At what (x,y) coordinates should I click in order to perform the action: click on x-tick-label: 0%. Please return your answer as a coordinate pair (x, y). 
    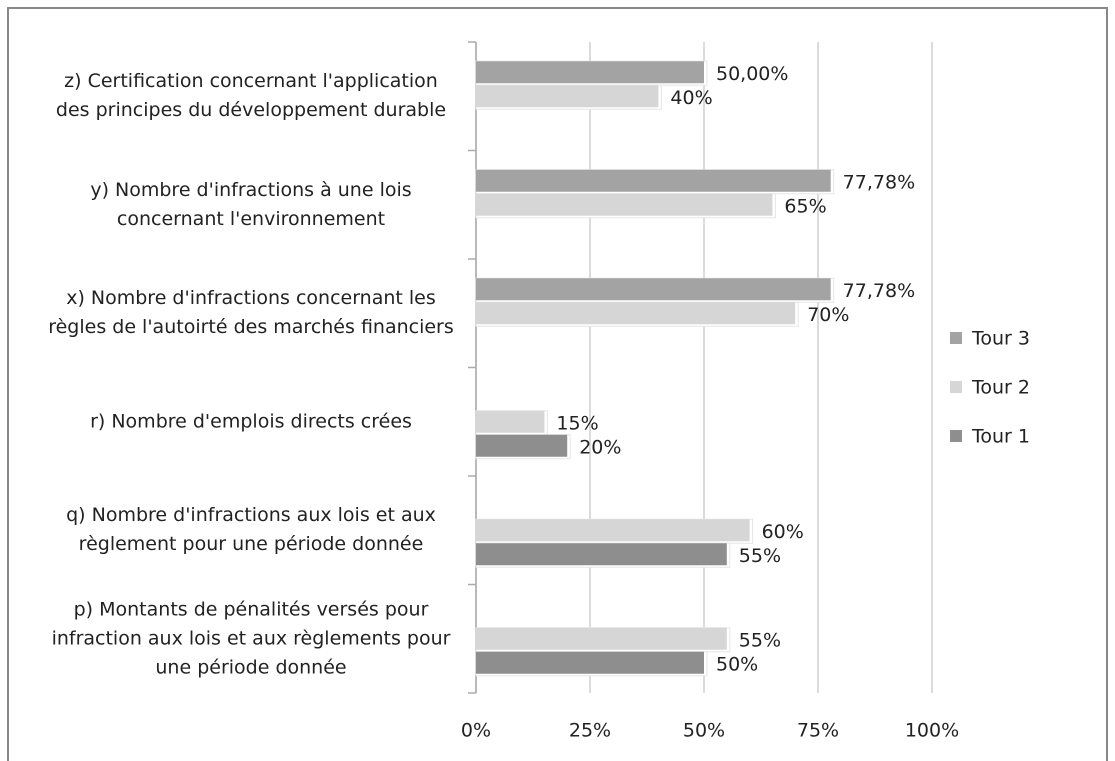
    Looking at the image, I should click on (476, 731).